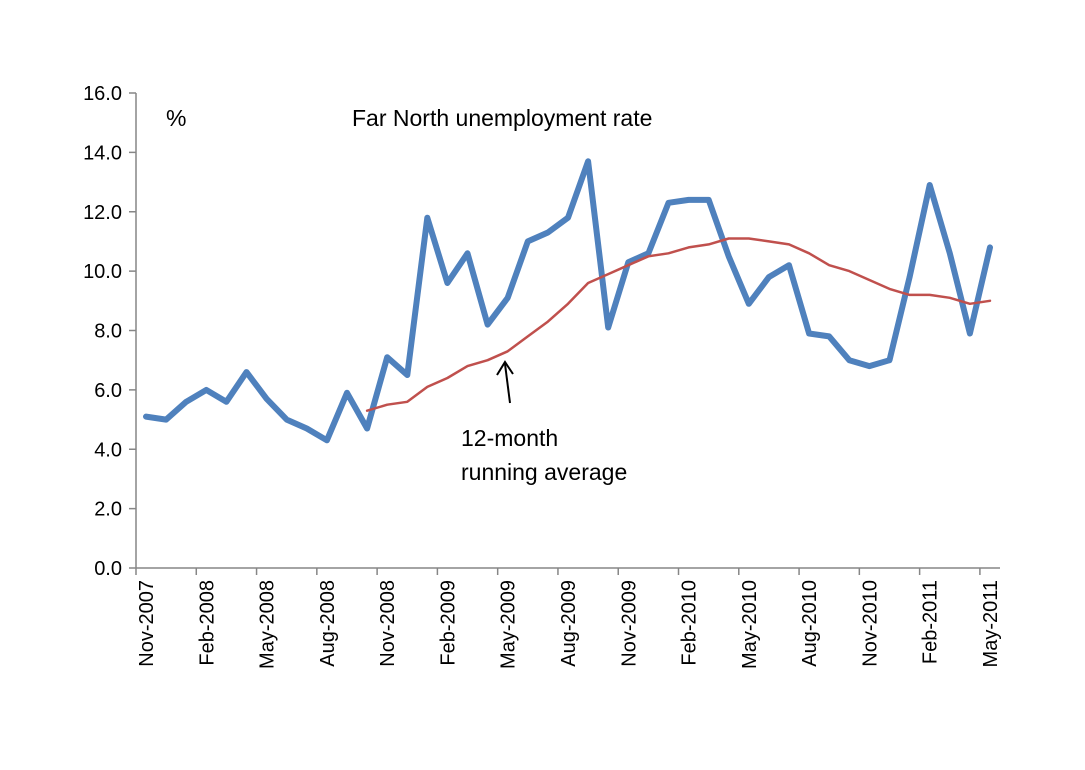 The width and height of the screenshot is (1085, 770). What do you see at coordinates (507, 383) in the screenshot?
I see `annotation-arrow-shaft` at bounding box center [507, 383].